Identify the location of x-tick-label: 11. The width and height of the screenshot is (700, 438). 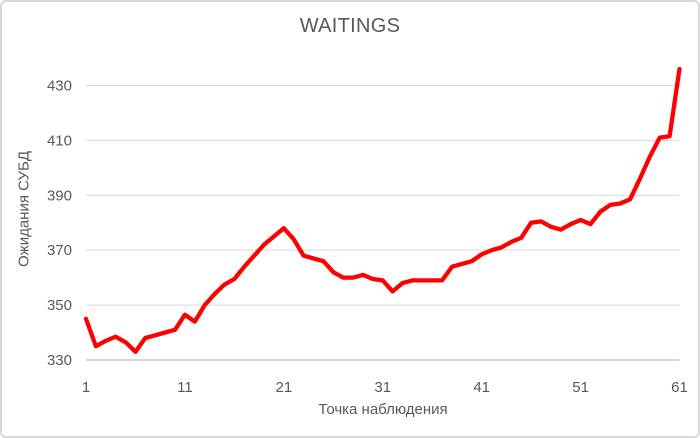
(185, 387).